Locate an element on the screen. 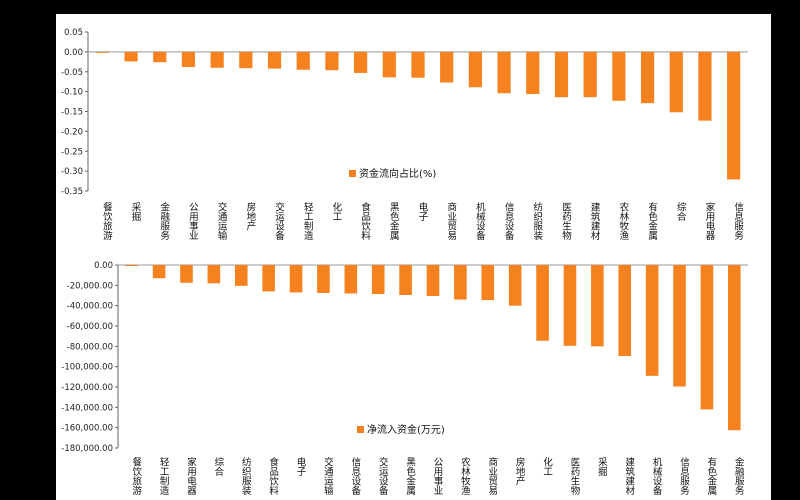 The width and height of the screenshot is (800, 500). legend-label: 净流入资金(万元) is located at coordinates (406, 429).